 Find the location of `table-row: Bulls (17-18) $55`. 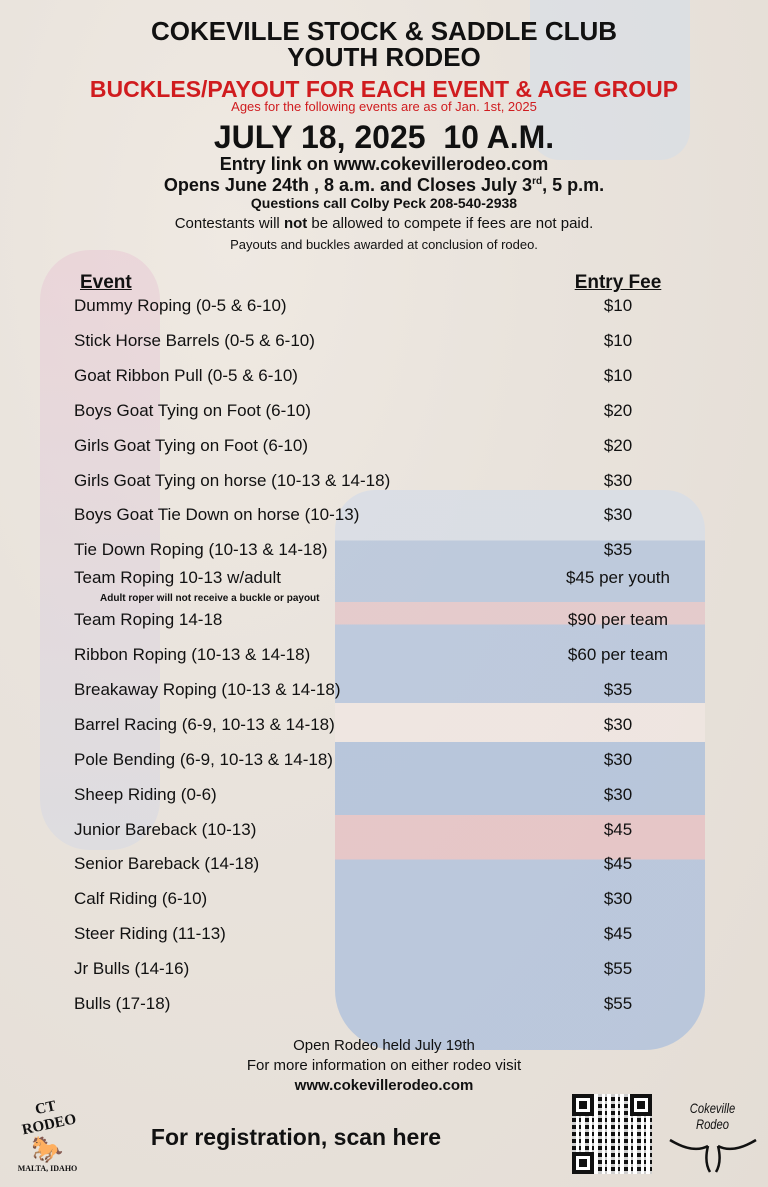

table-row: Bulls (17-18) $55 is located at coordinates (384, 1005).